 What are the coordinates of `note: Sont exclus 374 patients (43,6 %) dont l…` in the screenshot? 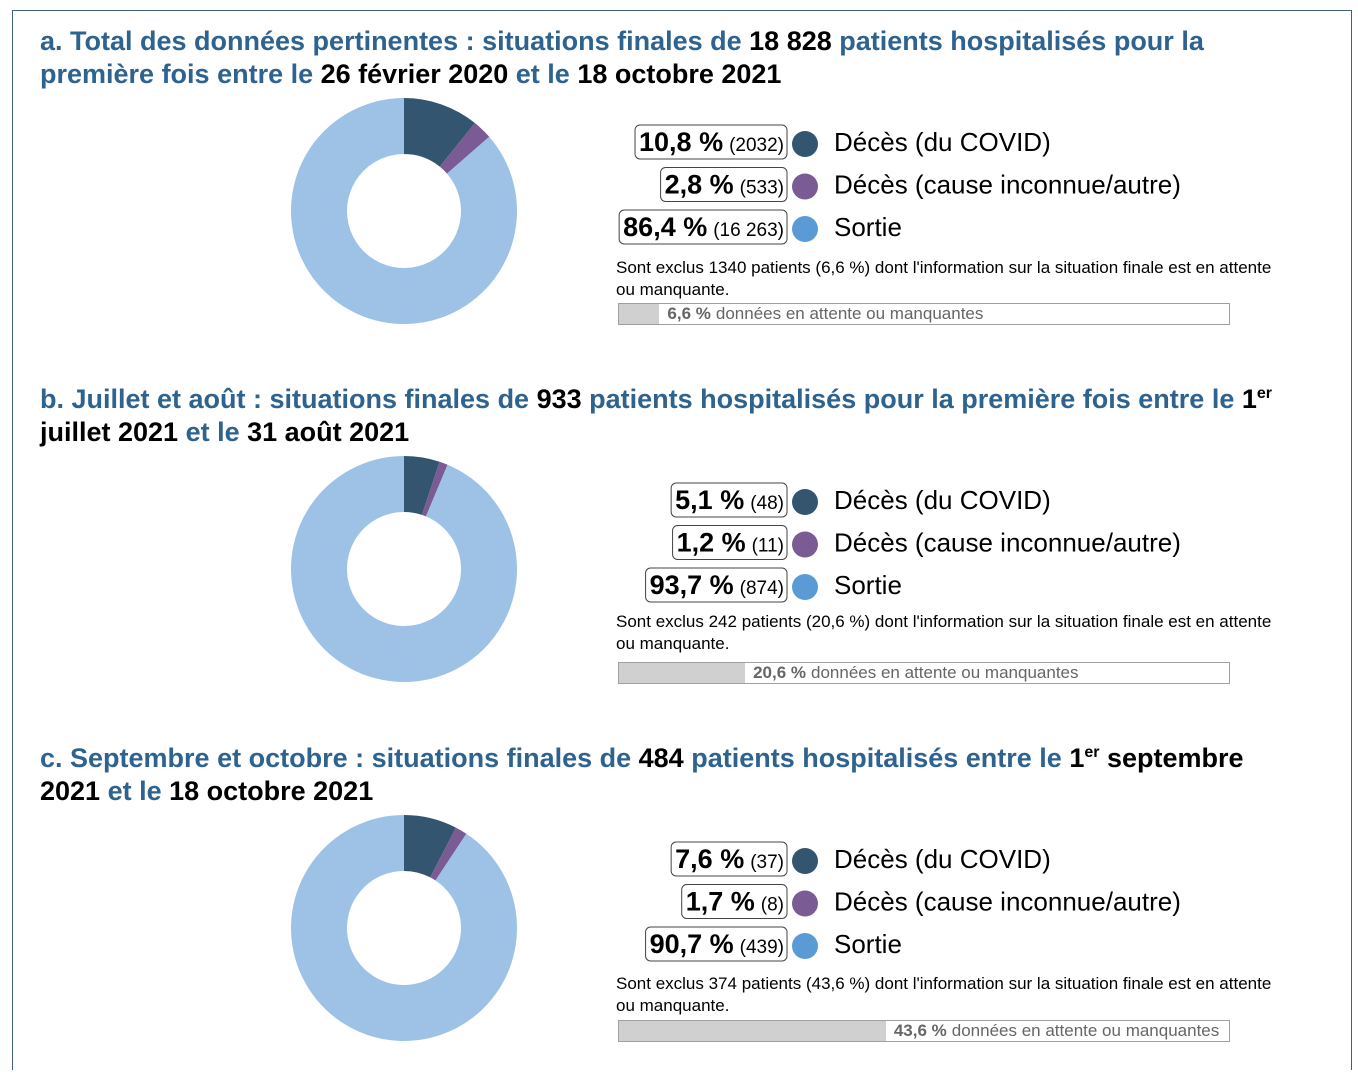 It's located at (944, 994).